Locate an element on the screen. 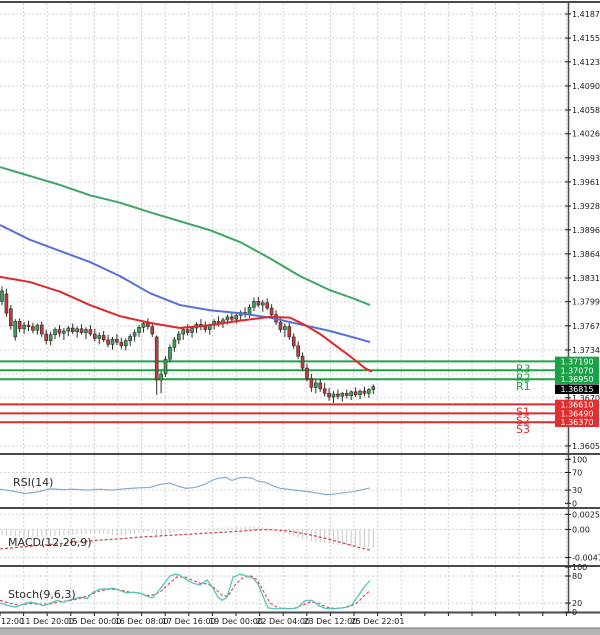 The height and width of the screenshot is (635, 600). price-tag-r1 is located at coordinates (577, 379).